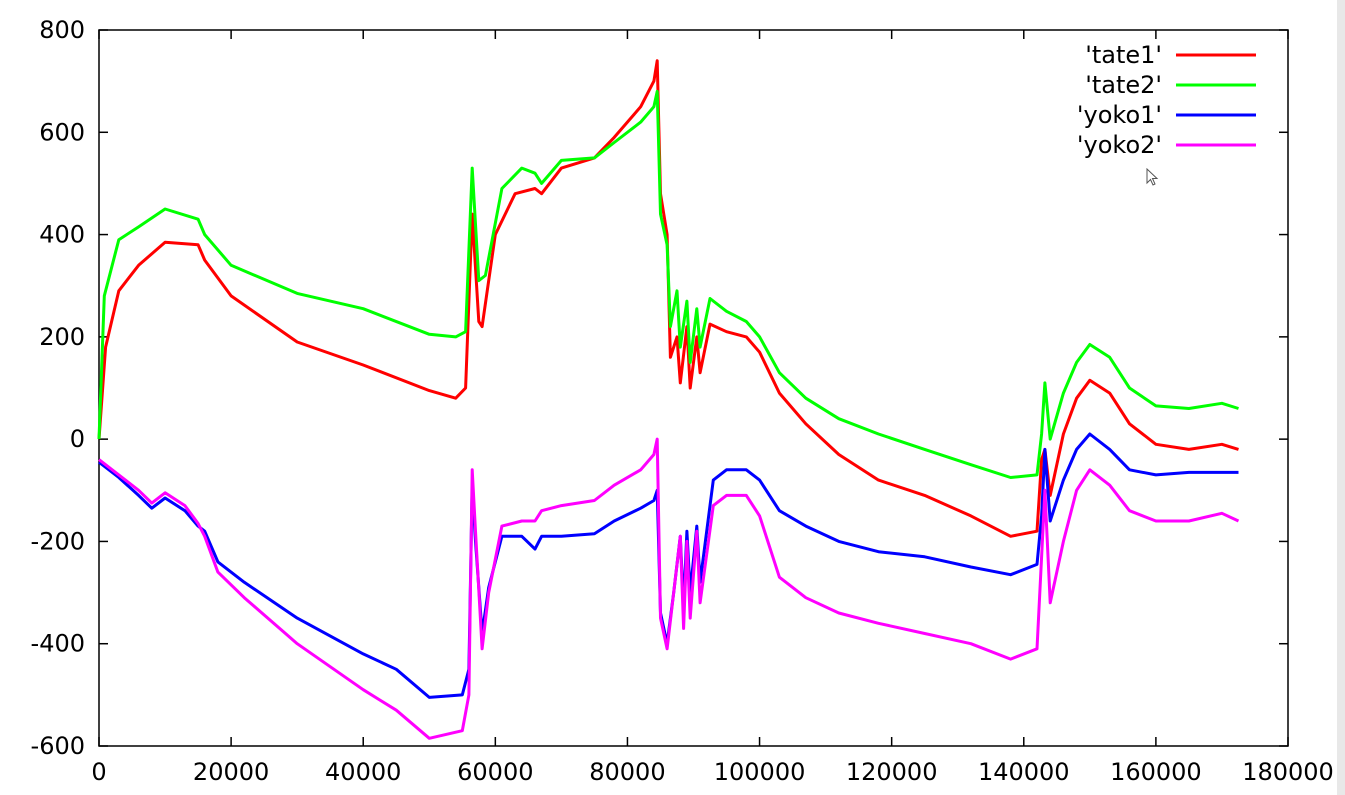  Describe the element at coordinates (62, 30) in the screenshot. I see `y-tick-label: 800` at that location.